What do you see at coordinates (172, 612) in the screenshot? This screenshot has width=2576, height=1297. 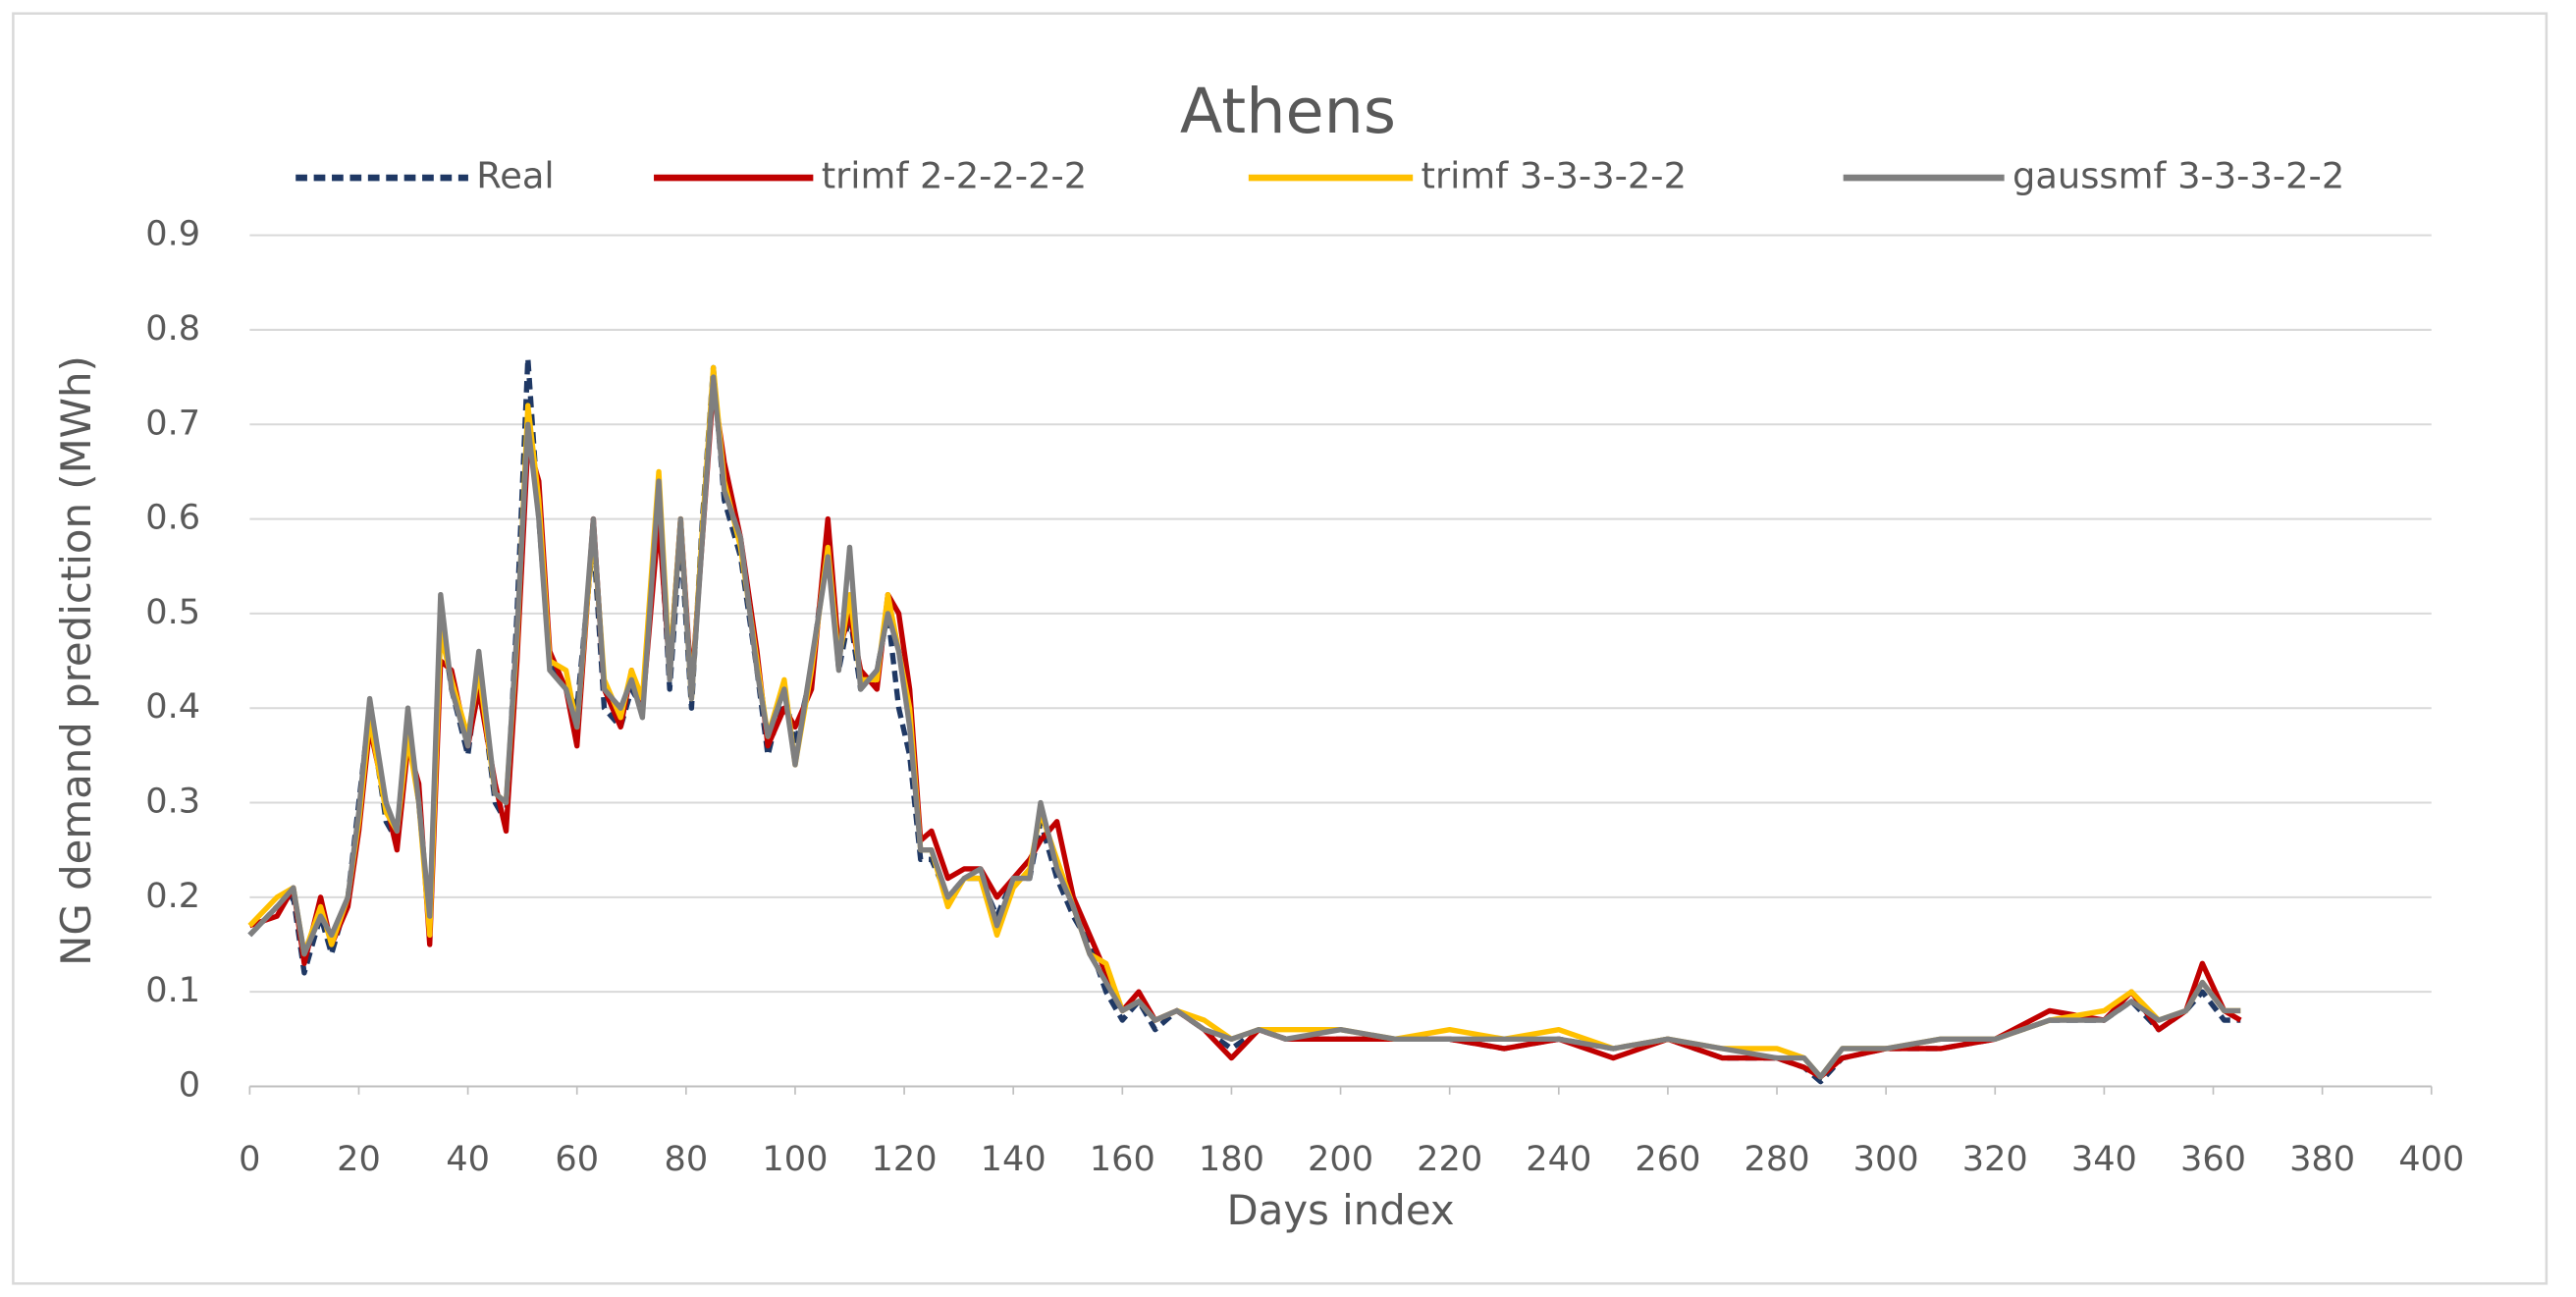 I see `y-tick-label: 0.5` at bounding box center [172, 612].